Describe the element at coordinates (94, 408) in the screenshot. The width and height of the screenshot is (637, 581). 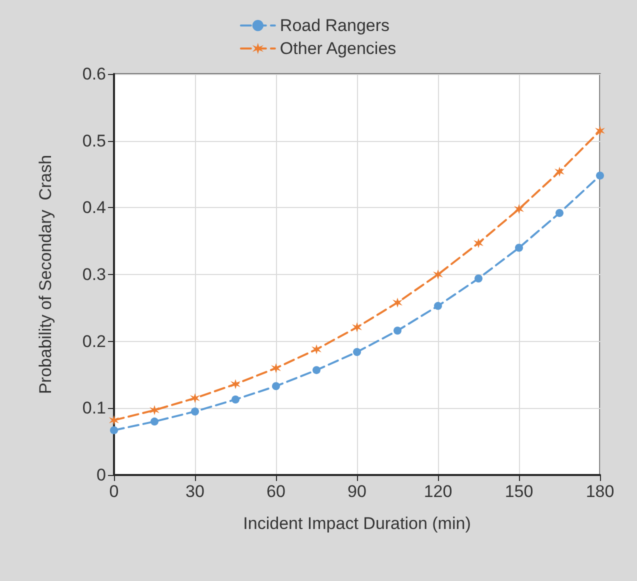
I see `y-tick-label: 0.1` at that location.